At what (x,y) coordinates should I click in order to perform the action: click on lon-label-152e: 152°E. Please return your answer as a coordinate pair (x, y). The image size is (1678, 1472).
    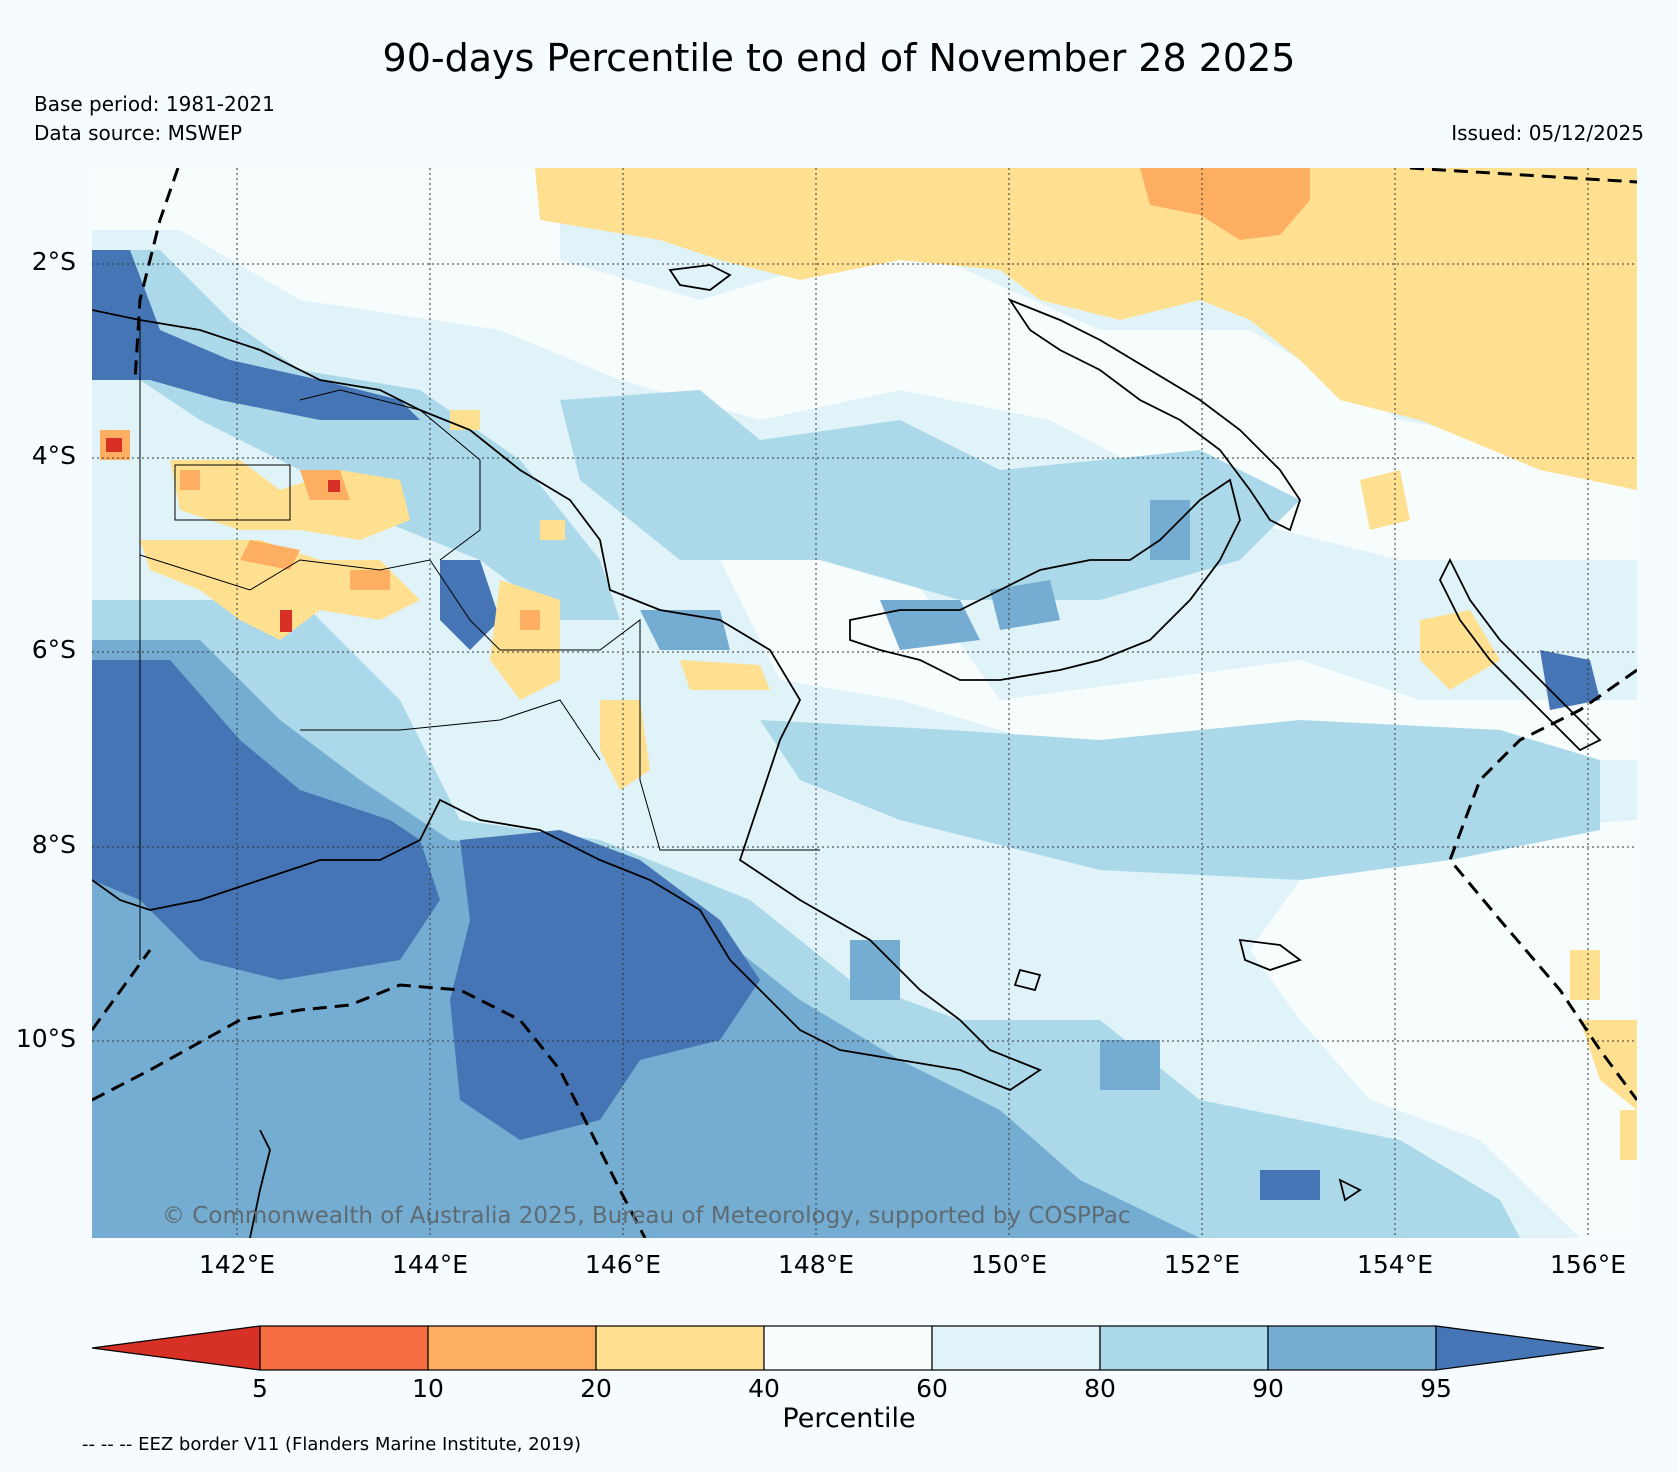
    Looking at the image, I should click on (1201, 1264).